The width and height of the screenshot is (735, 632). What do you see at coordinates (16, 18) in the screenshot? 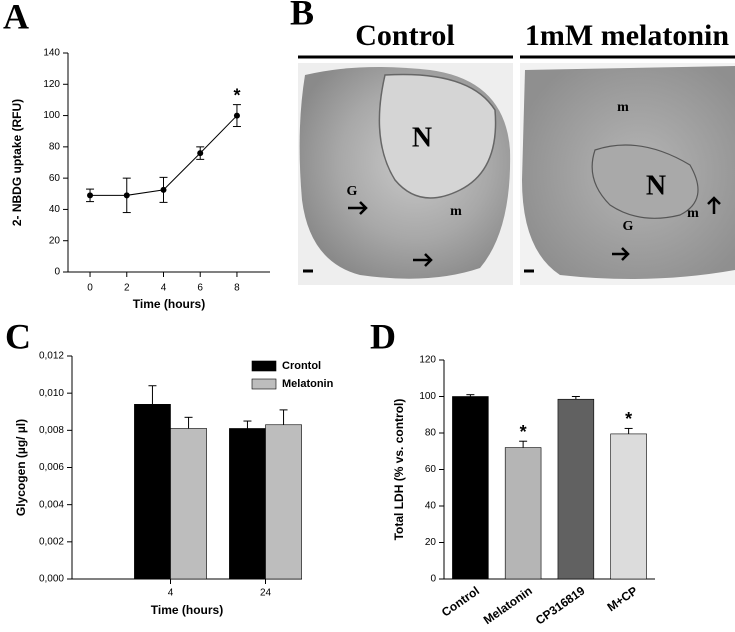
I see `panel-label: A` at bounding box center [16, 18].